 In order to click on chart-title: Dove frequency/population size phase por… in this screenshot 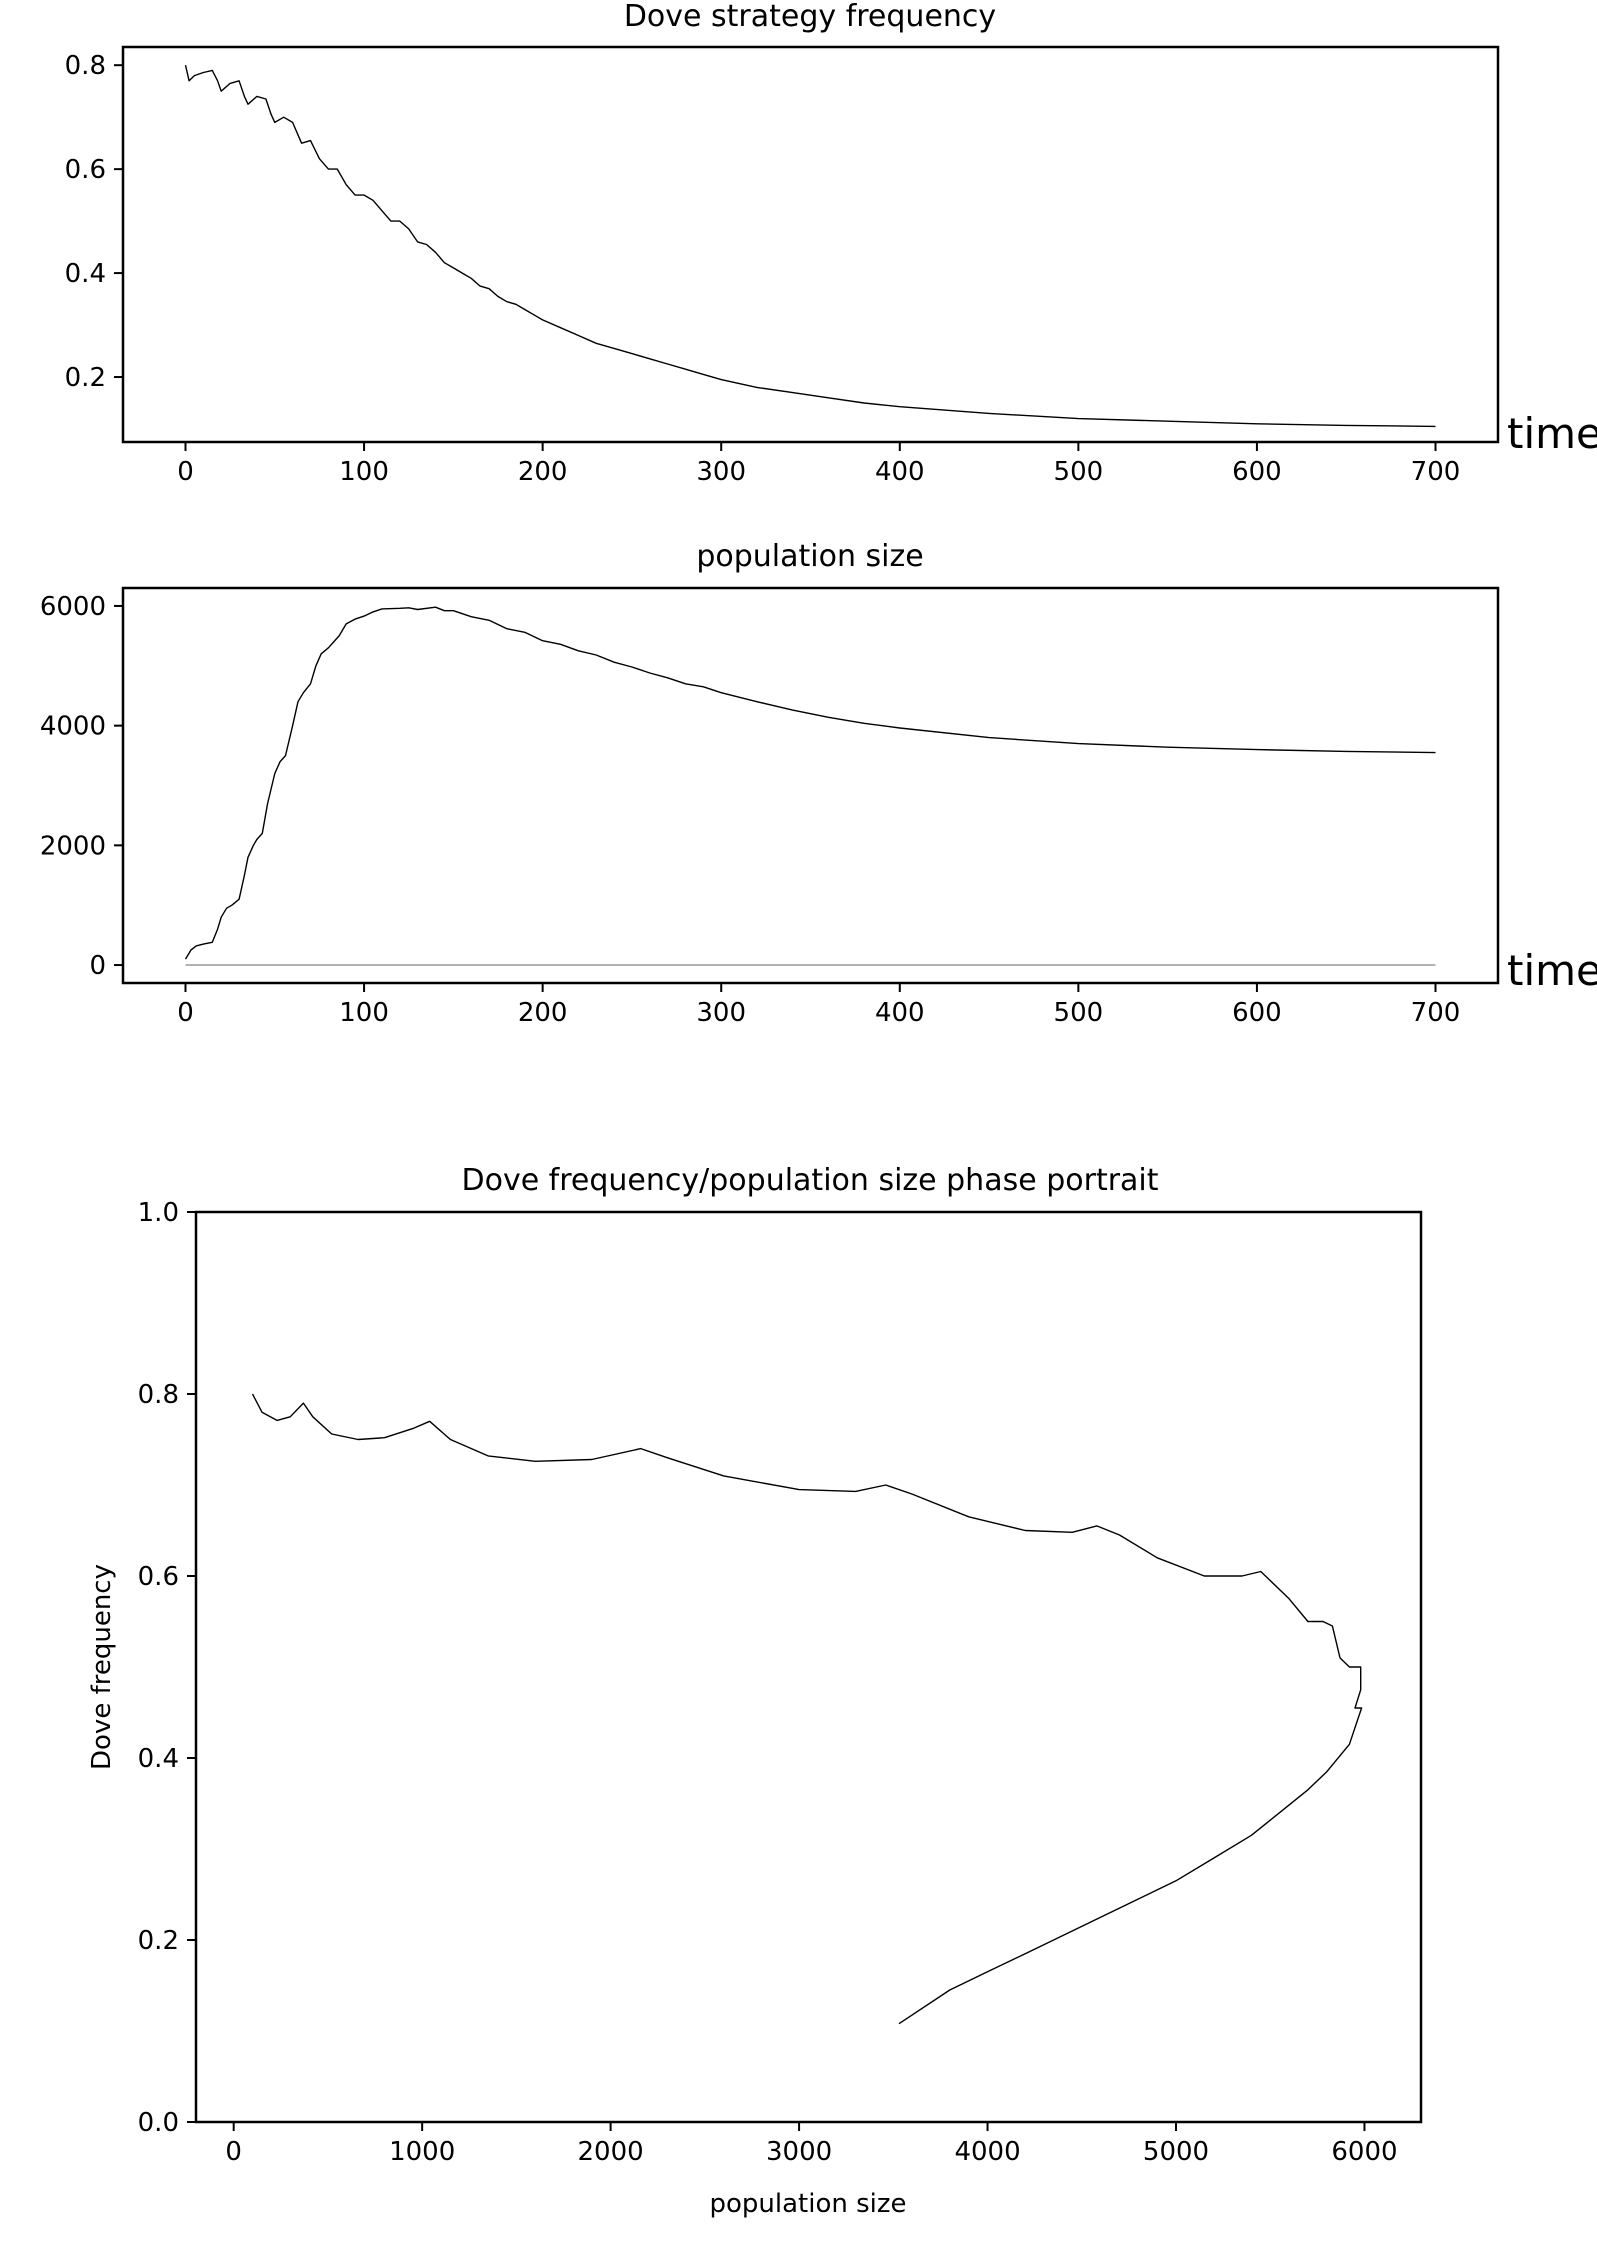, I will do `click(809, 1180)`.